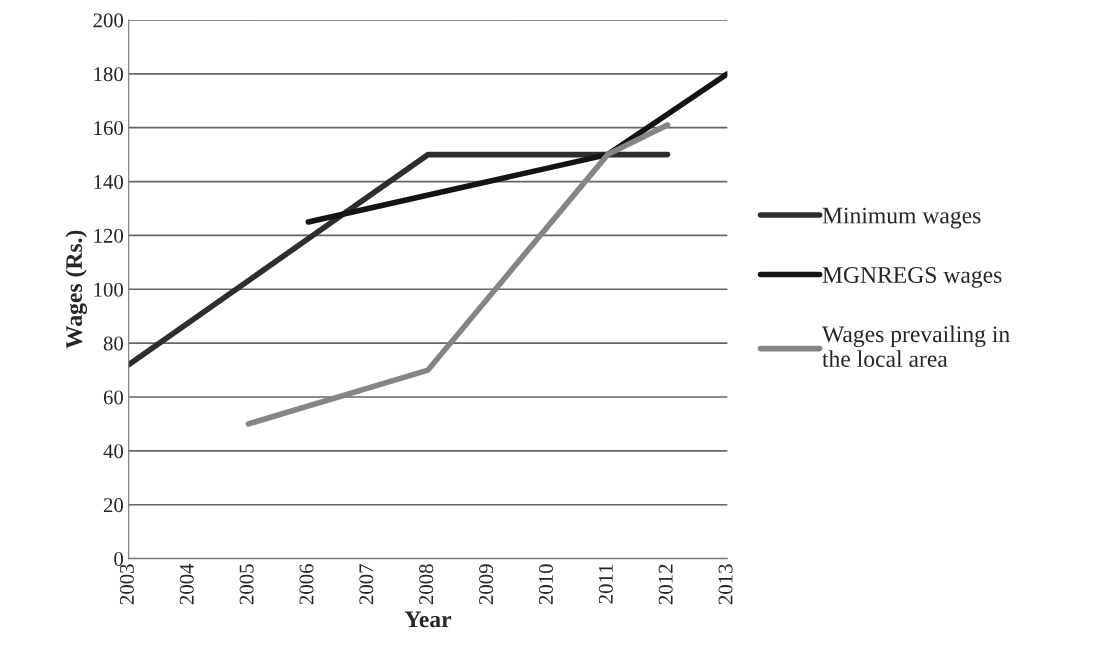 The image size is (1119, 665). I want to click on y-tick-label: 120, so click(109, 235).